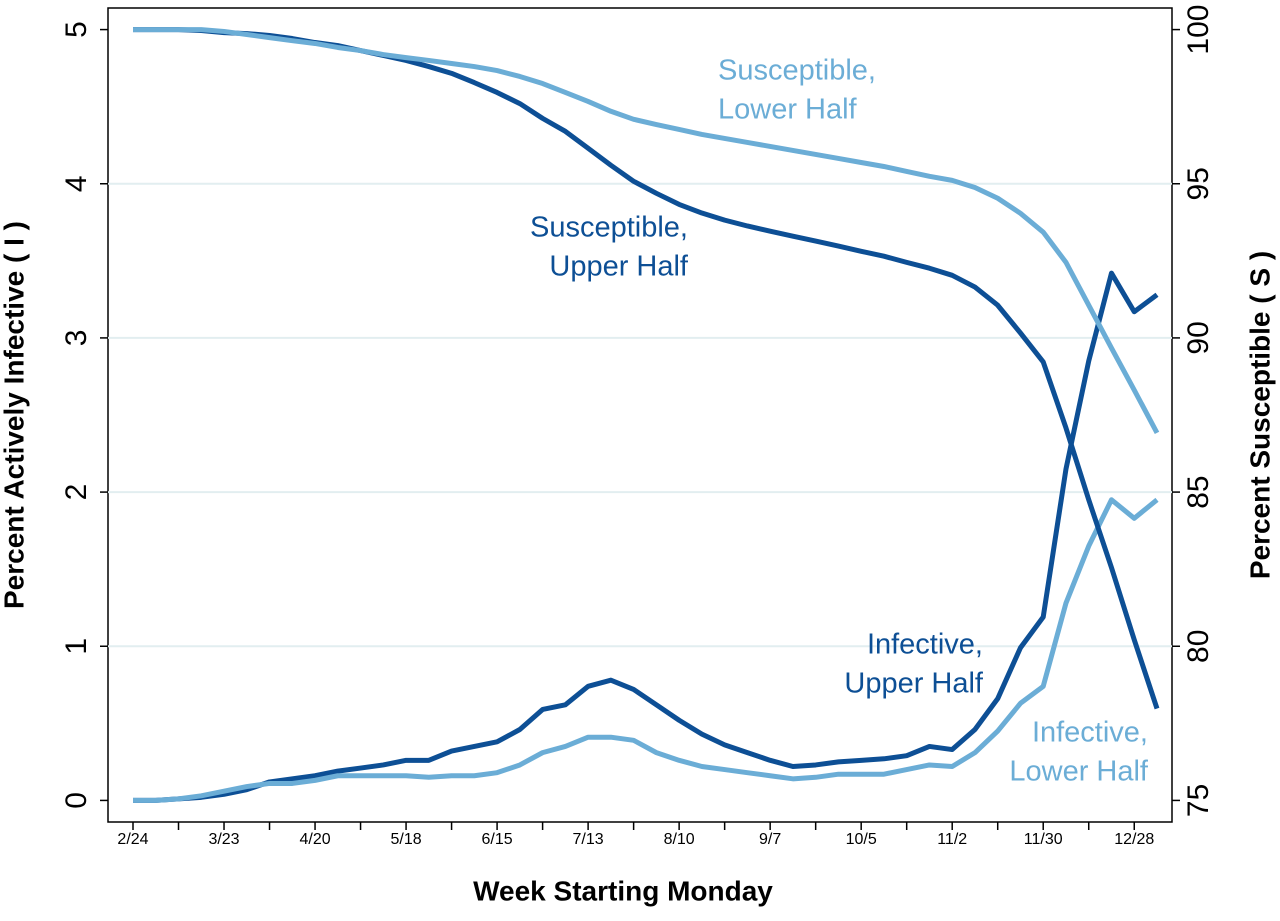 The width and height of the screenshot is (1280, 921). Describe the element at coordinates (314, 839) in the screenshot. I see `x-tick-label: 4/20` at that location.